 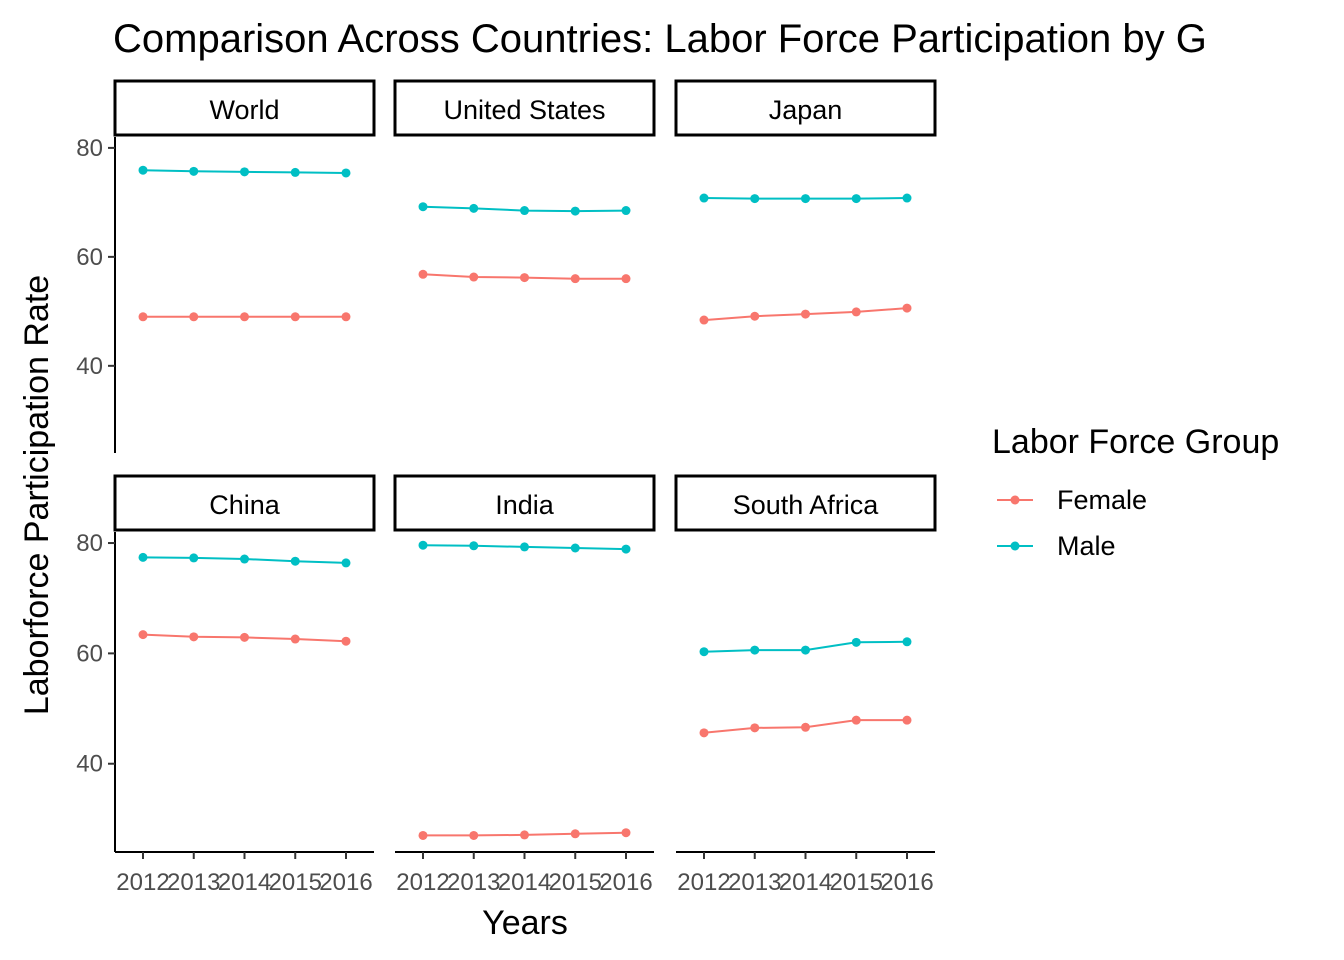 I want to click on facet-strip-label: China, so click(x=245, y=505).